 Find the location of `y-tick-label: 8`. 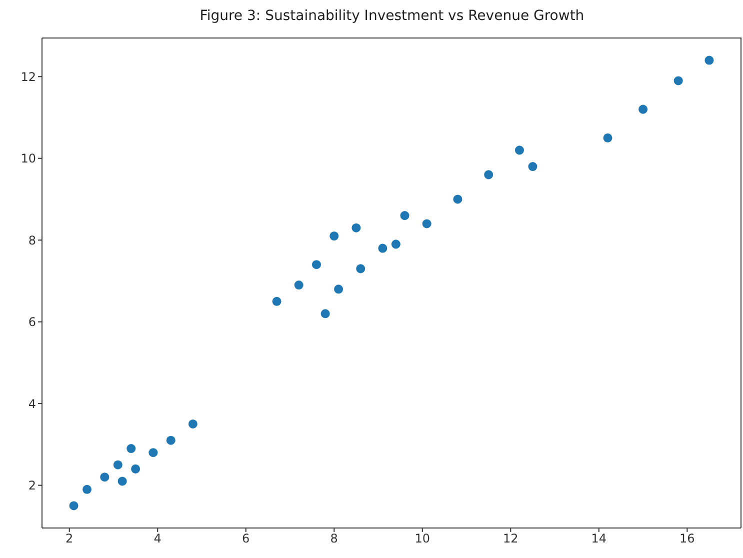

y-tick-label: 8 is located at coordinates (32, 240).